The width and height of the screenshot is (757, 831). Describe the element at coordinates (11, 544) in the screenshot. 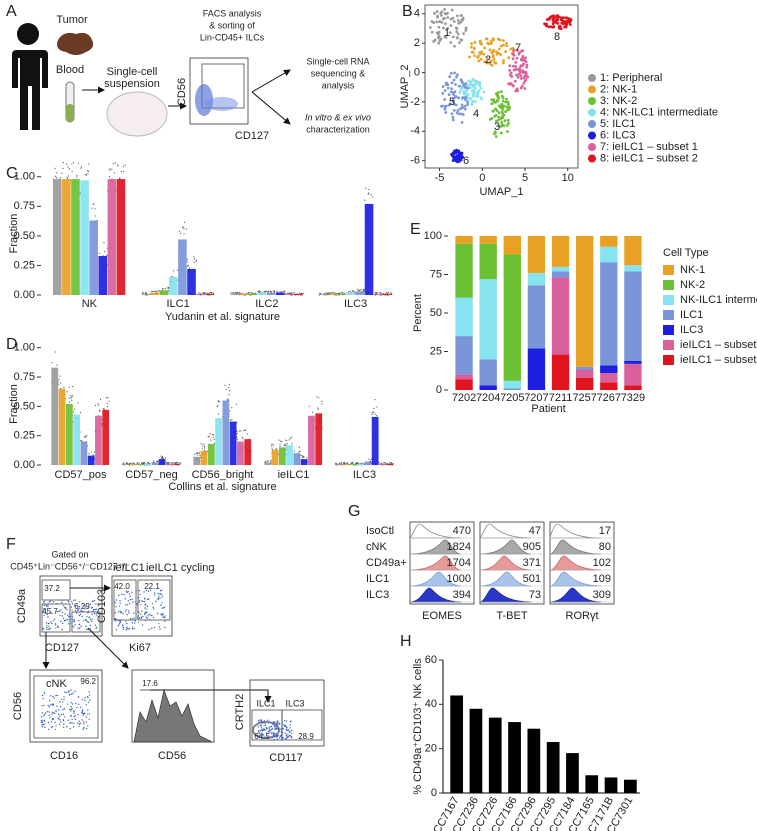

I see `panel-letter: F` at that location.